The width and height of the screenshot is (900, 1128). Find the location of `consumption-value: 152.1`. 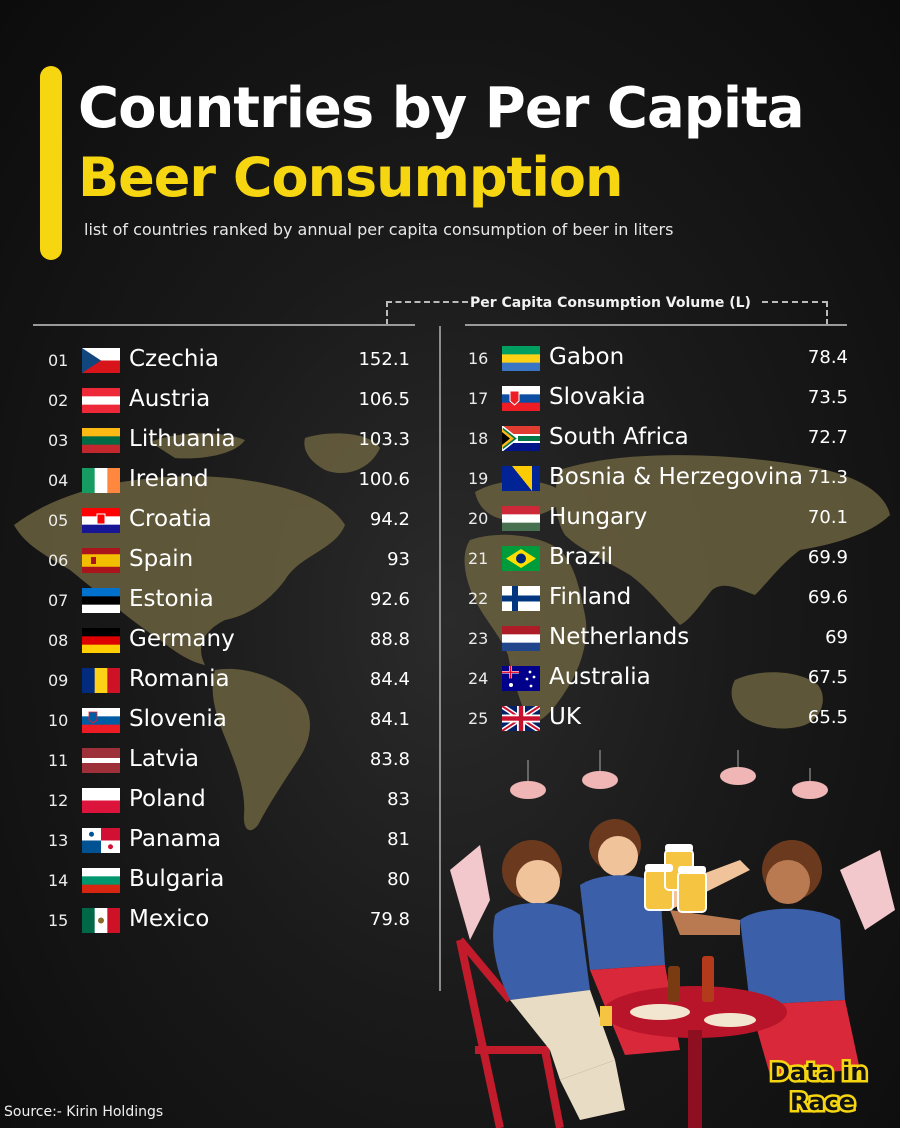

consumption-value: 152.1 is located at coordinates (384, 359).